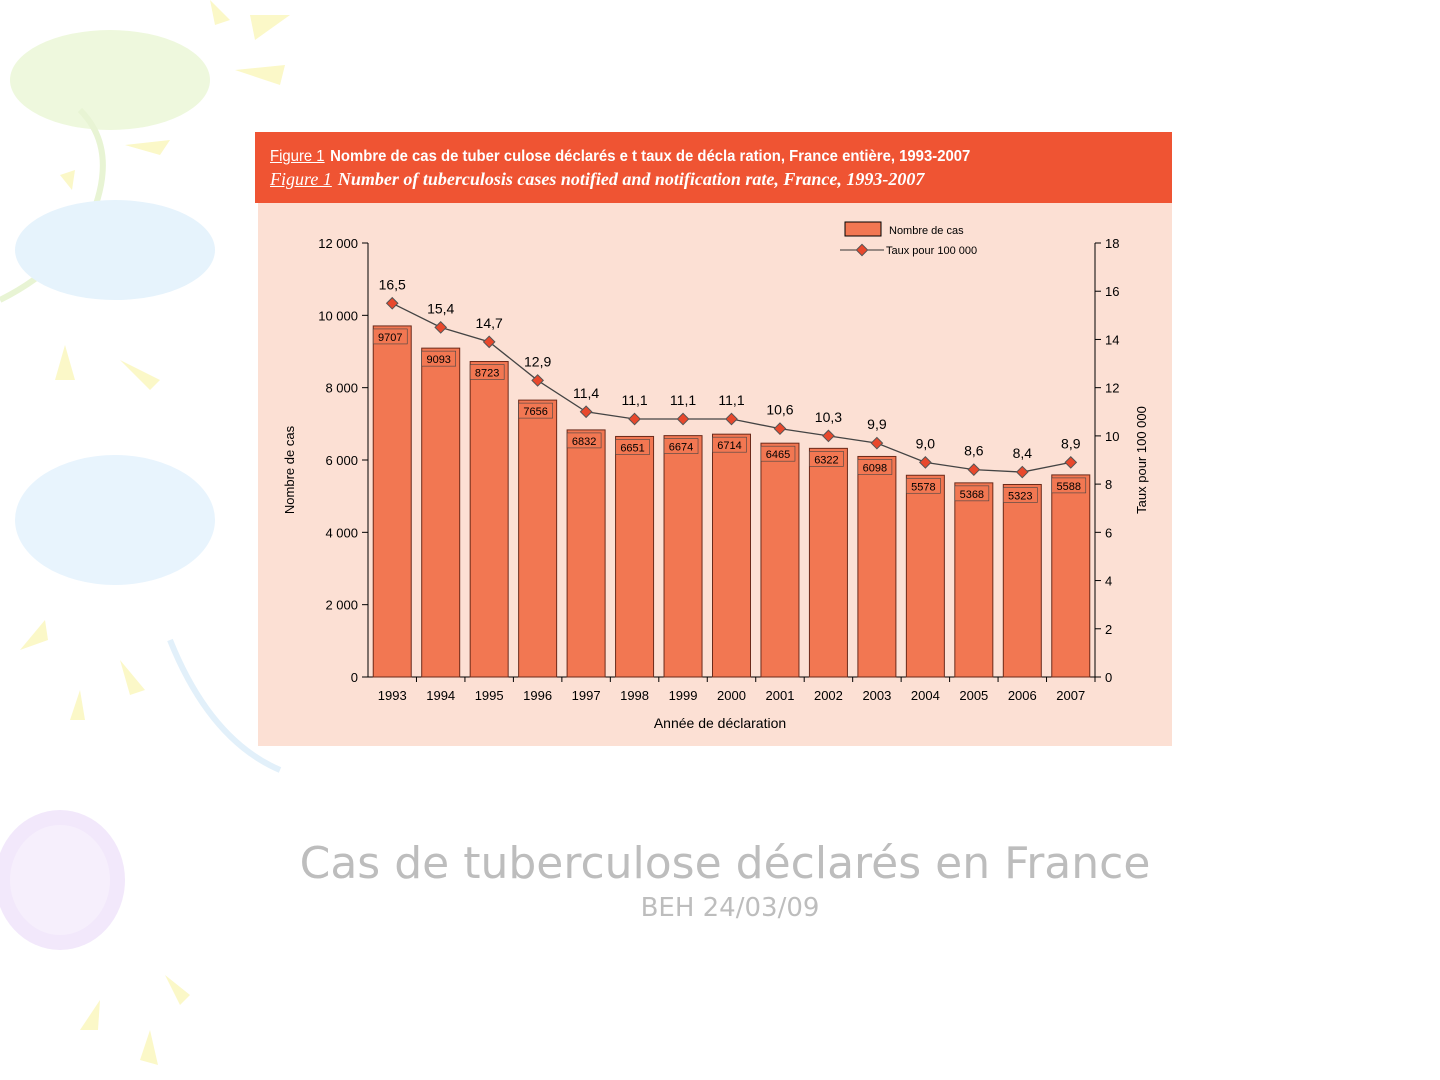  I want to click on x-tick-label: 1994, so click(440, 695).